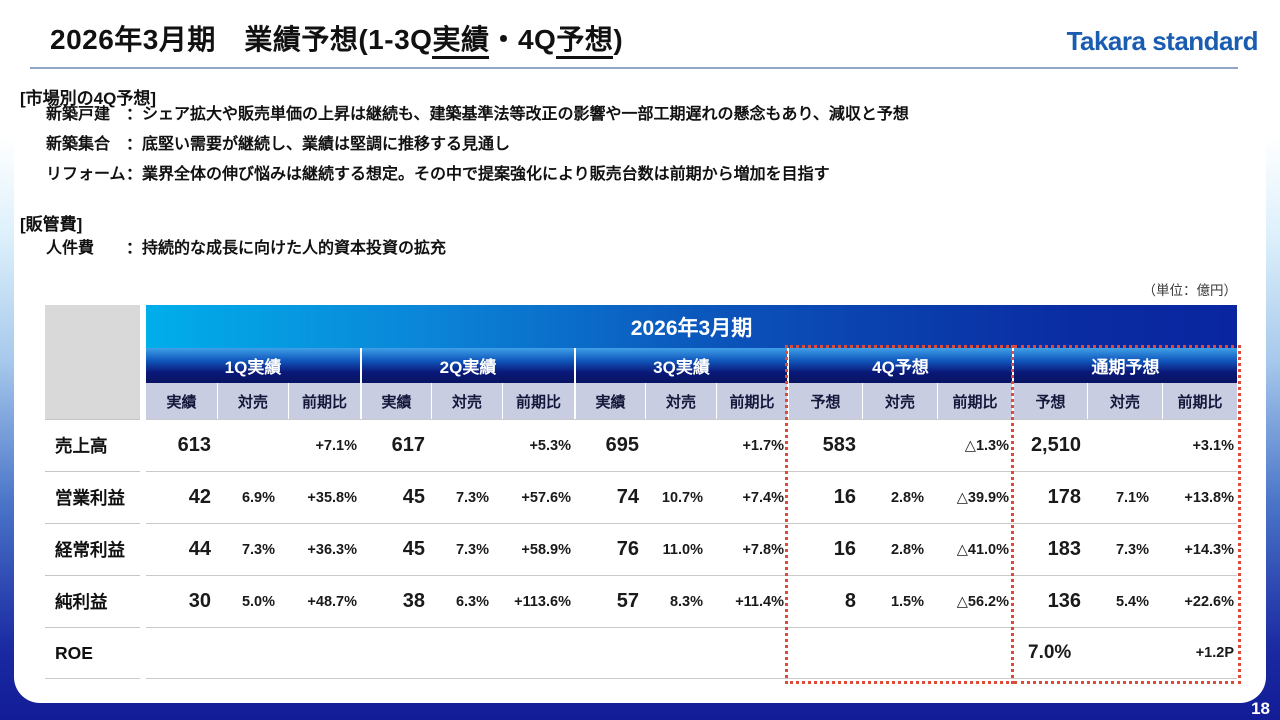  What do you see at coordinates (974, 497) in the screenshot?
I see `table-cell: △39.9%` at bounding box center [974, 497].